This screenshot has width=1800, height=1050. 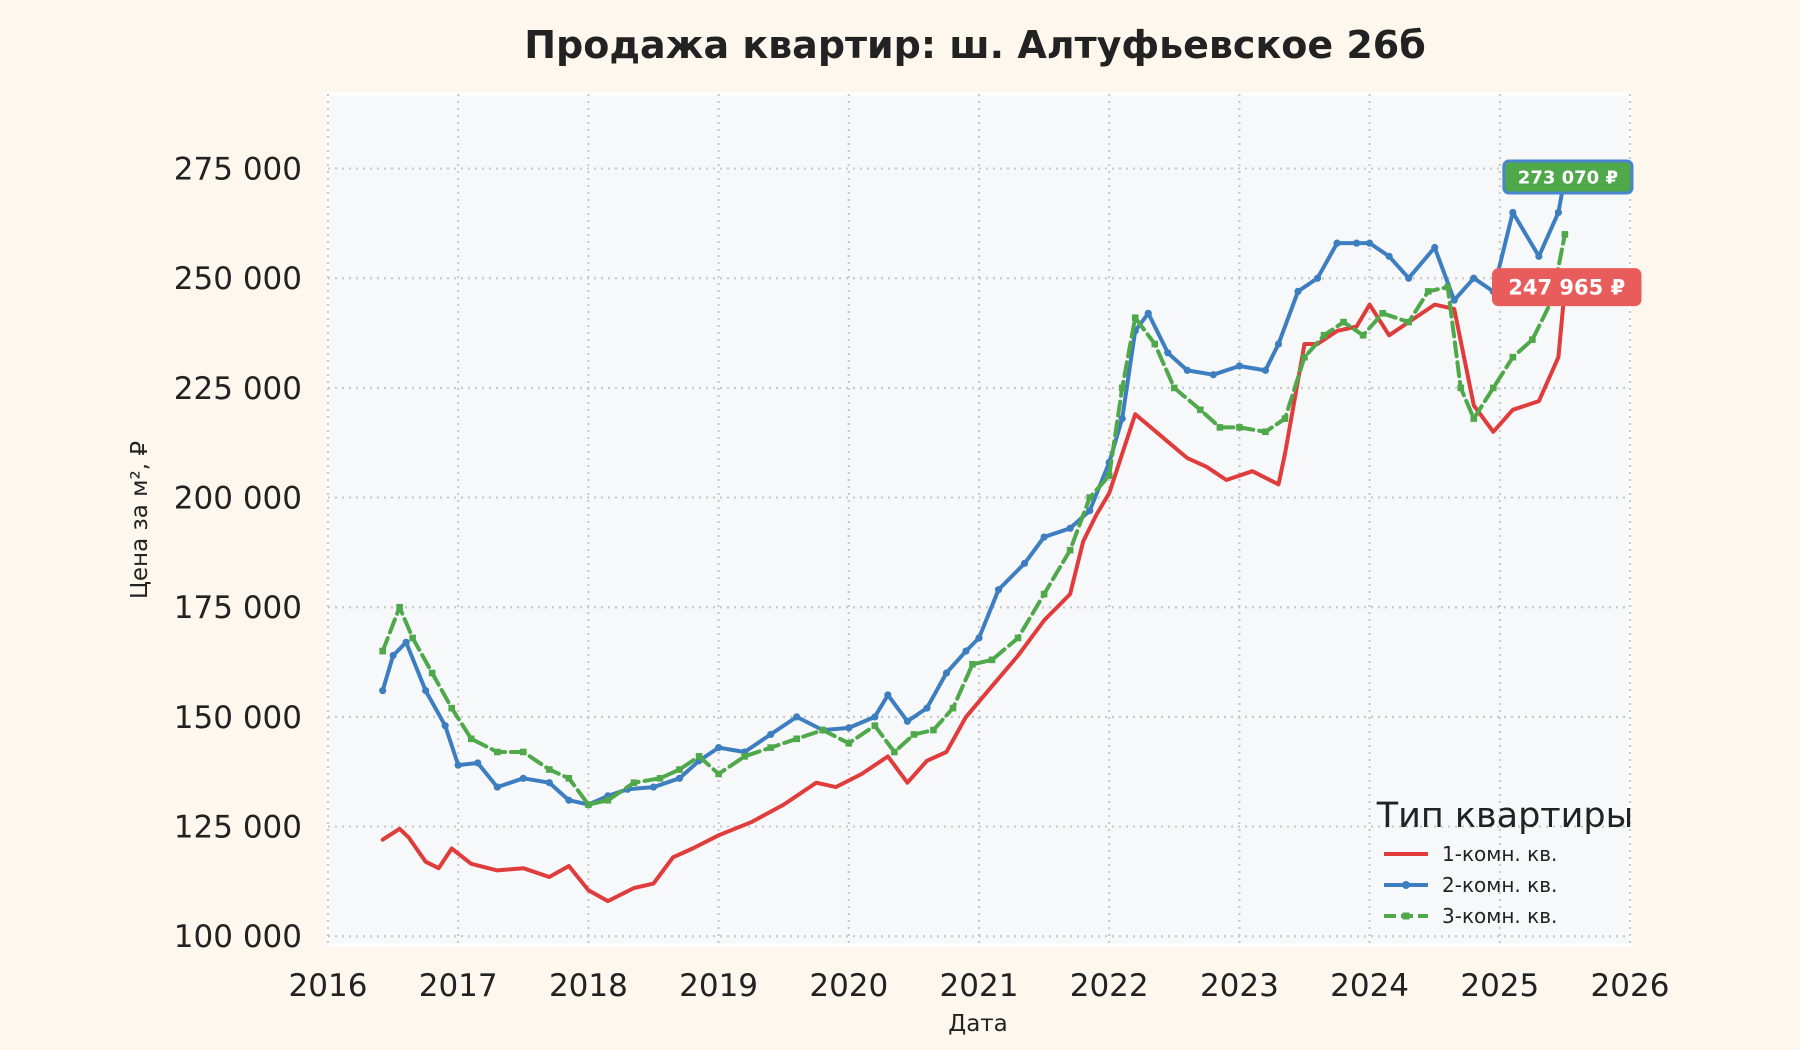 What do you see at coordinates (1566, 288) in the screenshot?
I see `last-value-label: 247 965 ₽` at bounding box center [1566, 288].